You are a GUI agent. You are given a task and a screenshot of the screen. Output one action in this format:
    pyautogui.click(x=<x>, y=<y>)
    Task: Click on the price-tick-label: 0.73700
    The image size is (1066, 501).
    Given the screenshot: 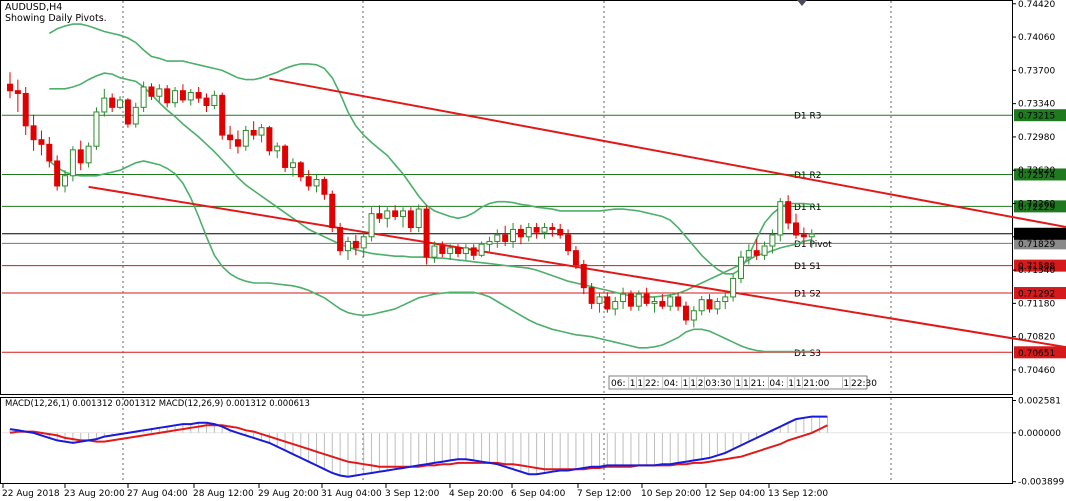 What is the action you would take?
    pyautogui.click(x=1036, y=71)
    